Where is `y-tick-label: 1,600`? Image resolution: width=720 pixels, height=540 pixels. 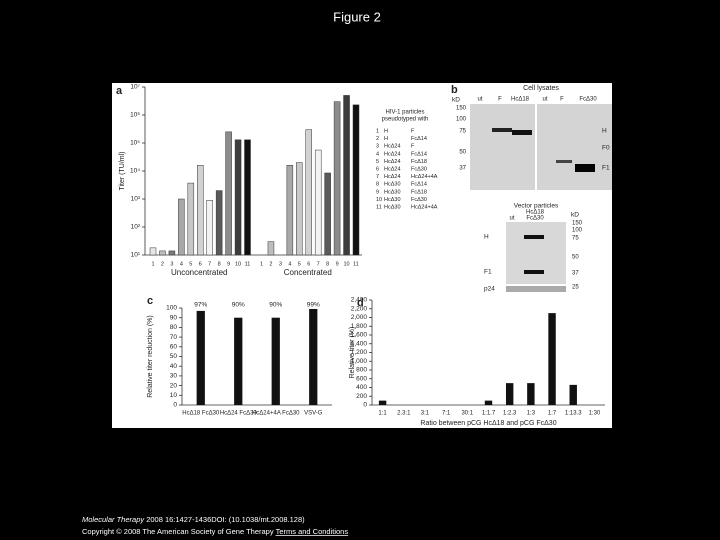
y-tick-label: 1,600 is located at coordinates (359, 335).